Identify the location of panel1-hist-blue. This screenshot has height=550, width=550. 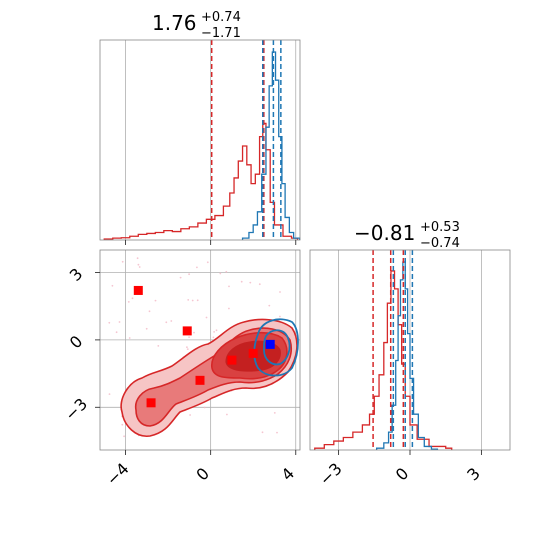
(271, 145).